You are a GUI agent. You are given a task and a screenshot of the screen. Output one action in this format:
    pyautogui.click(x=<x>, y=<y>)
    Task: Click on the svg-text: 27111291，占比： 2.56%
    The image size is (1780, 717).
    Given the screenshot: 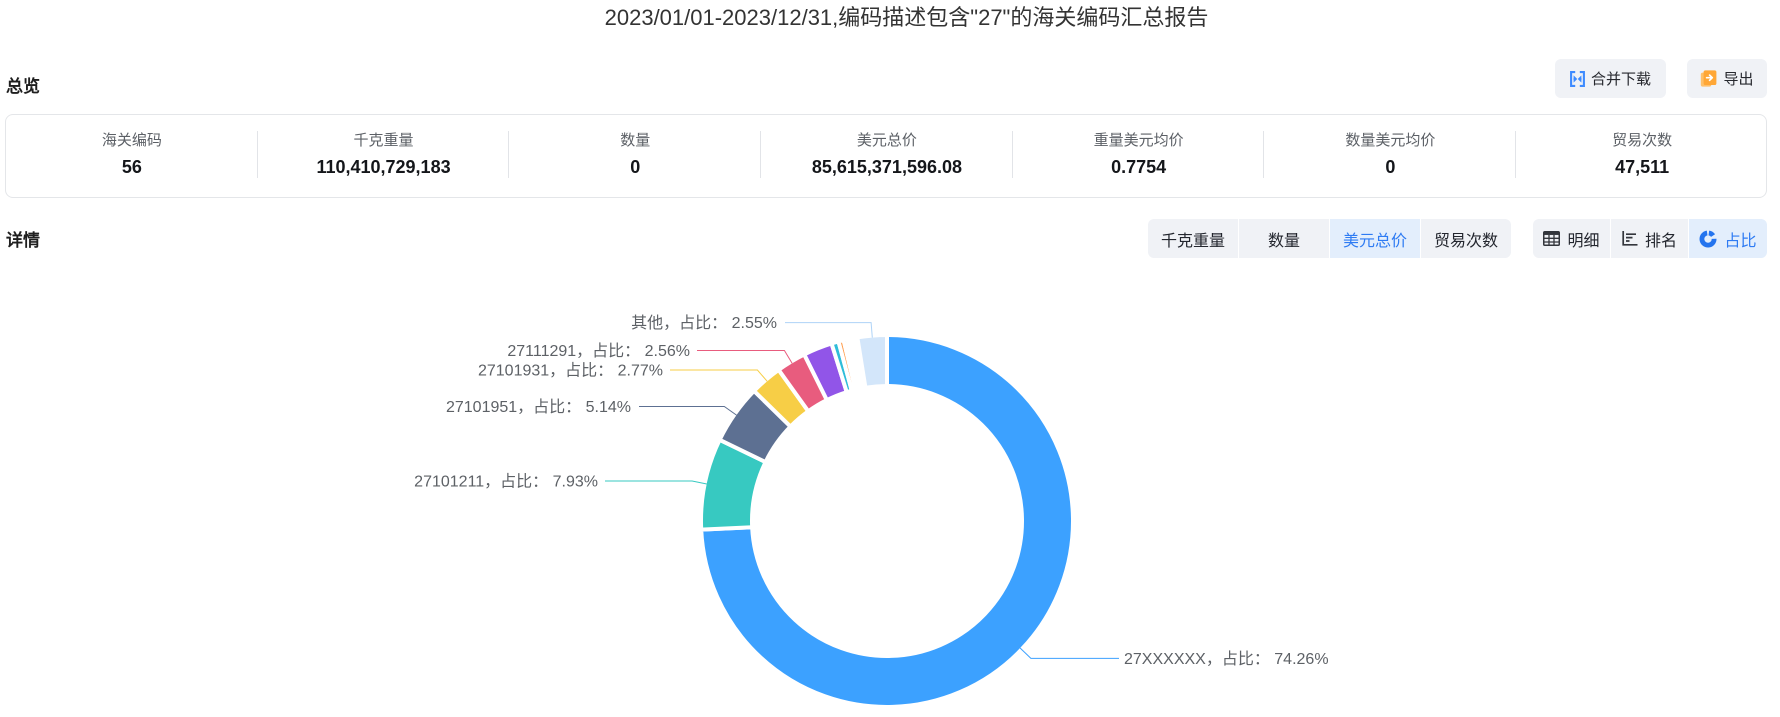 What is the action you would take?
    pyautogui.click(x=598, y=351)
    